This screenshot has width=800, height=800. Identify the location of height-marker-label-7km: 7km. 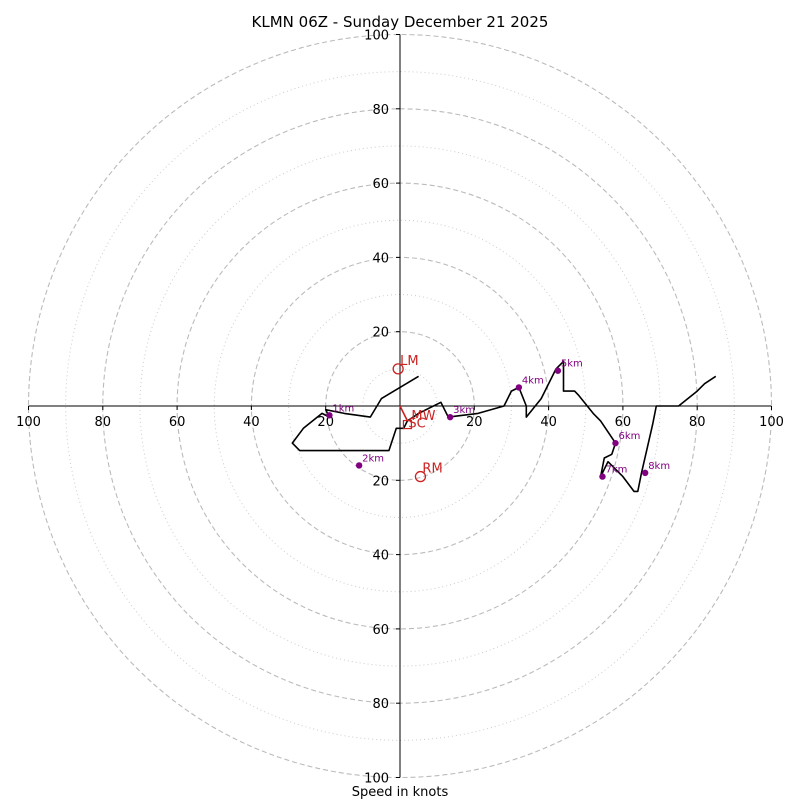
(616, 470).